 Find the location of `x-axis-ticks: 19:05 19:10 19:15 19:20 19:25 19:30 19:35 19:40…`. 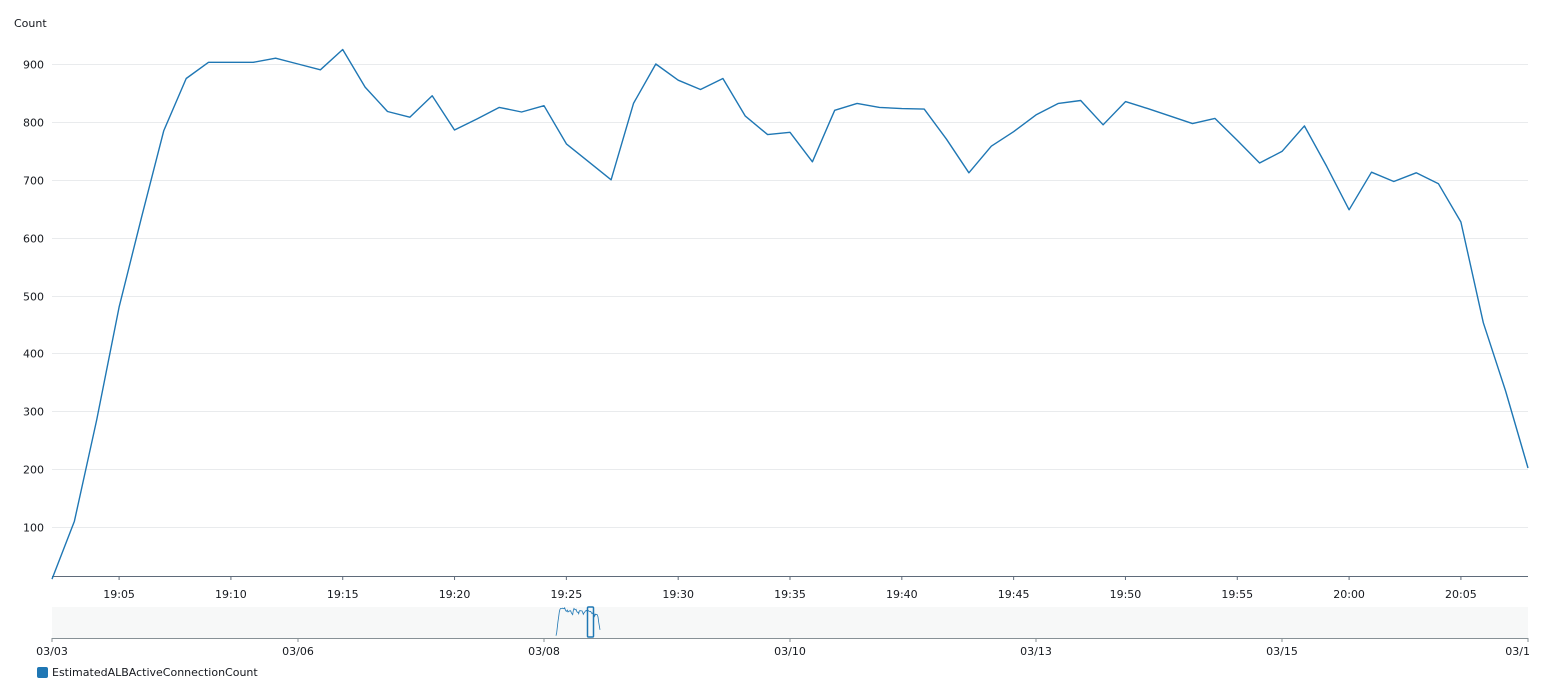

x-axis-ticks: 19:05 19:10 19:15 19:20 19:25 19:30 19:35 19:40… is located at coordinates (790, 588).